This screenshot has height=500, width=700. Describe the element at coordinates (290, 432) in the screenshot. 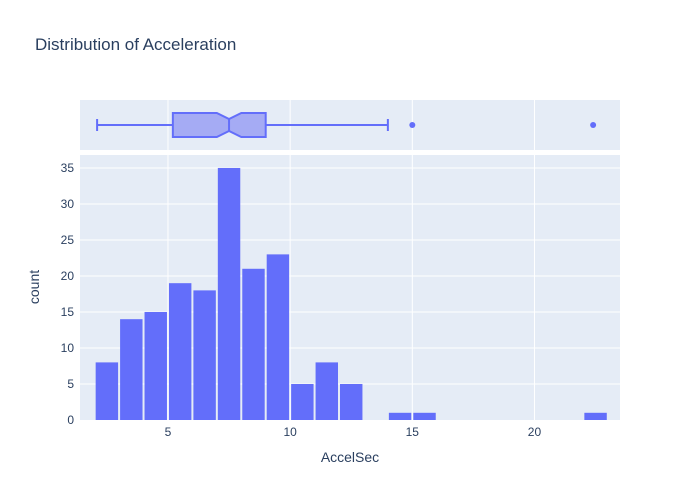

I see `x-tick-label: 10` at that location.